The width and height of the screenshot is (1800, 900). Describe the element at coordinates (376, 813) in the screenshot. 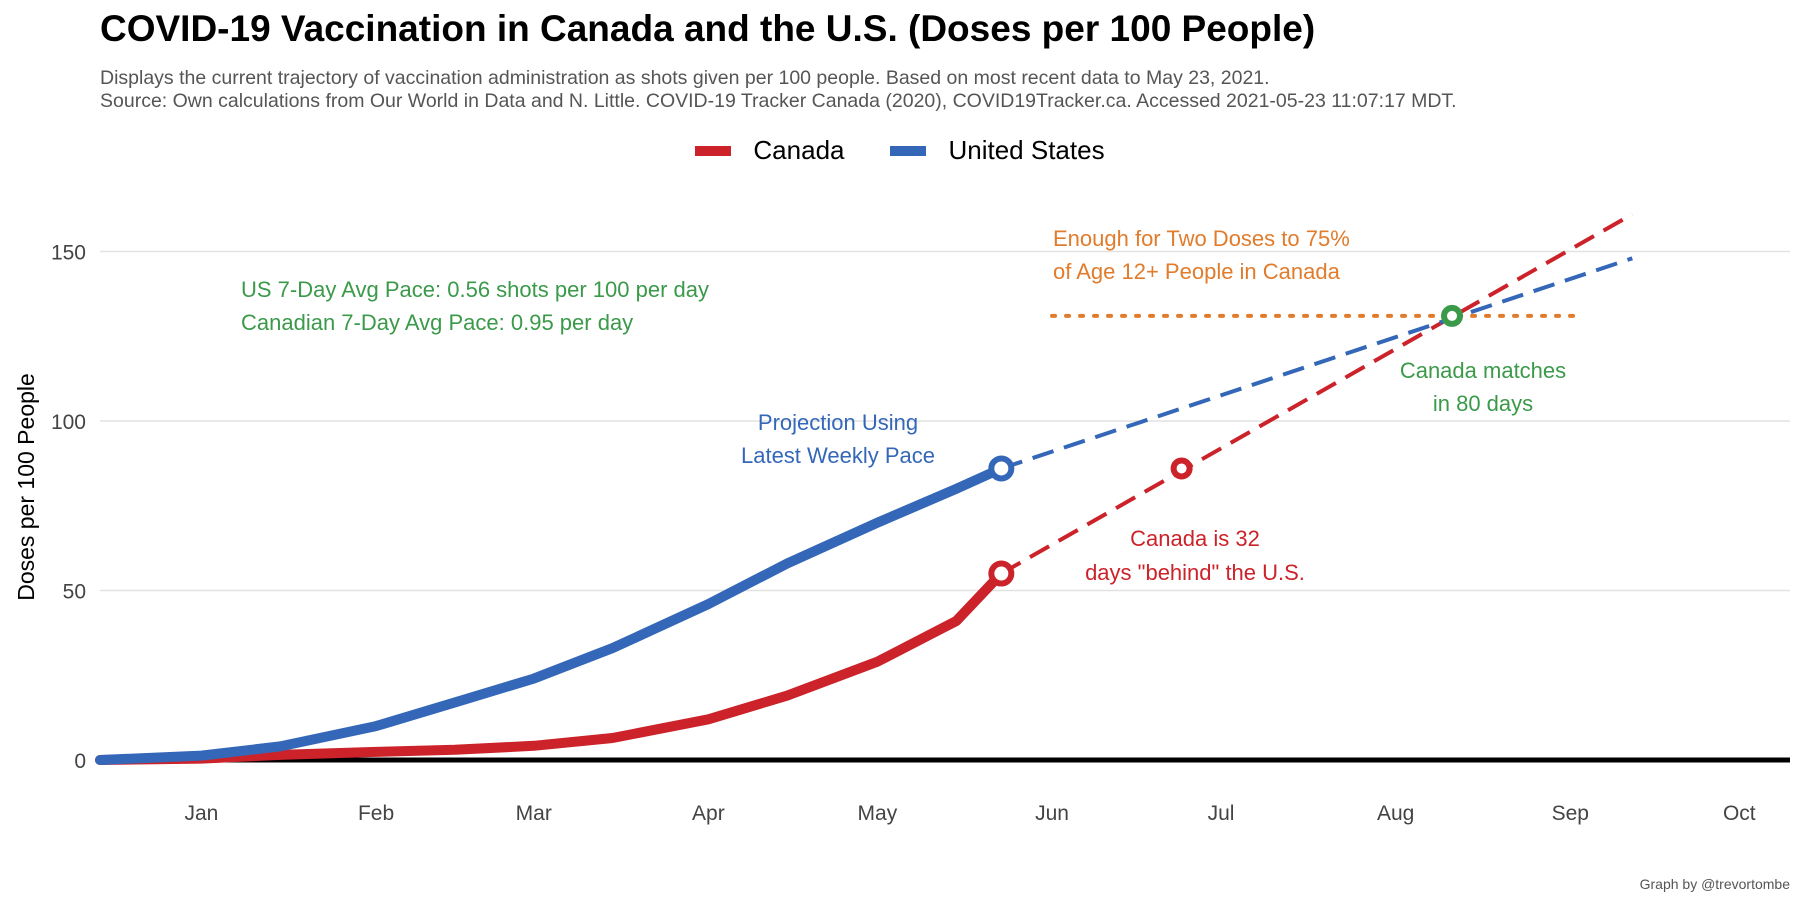

I see `x-tick-label-feb: Feb` at that location.